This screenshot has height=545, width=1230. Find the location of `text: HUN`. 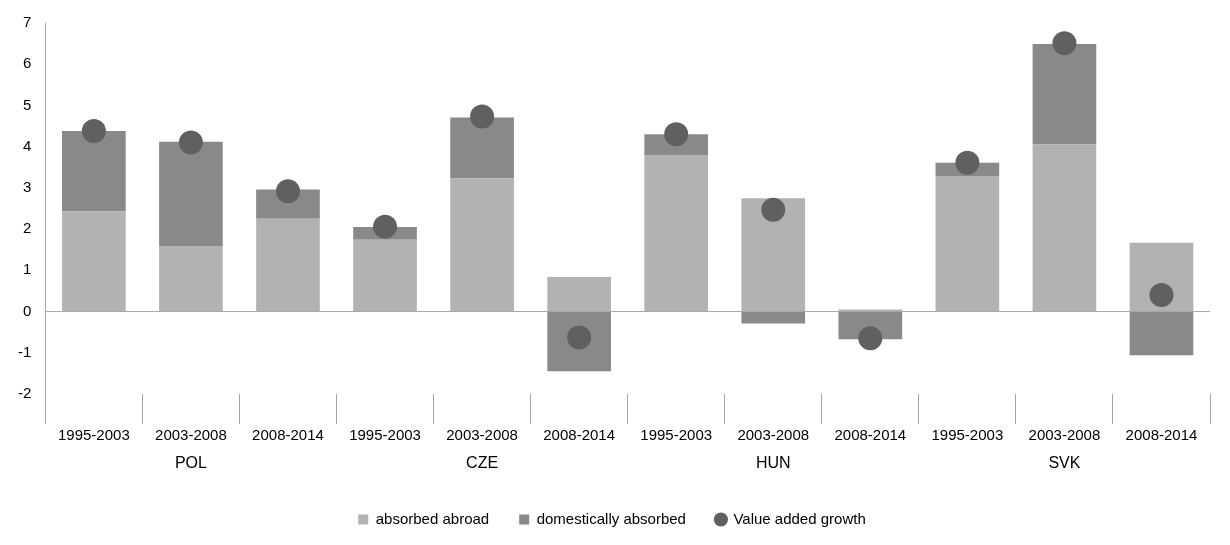

text: HUN is located at coordinates (773, 463).